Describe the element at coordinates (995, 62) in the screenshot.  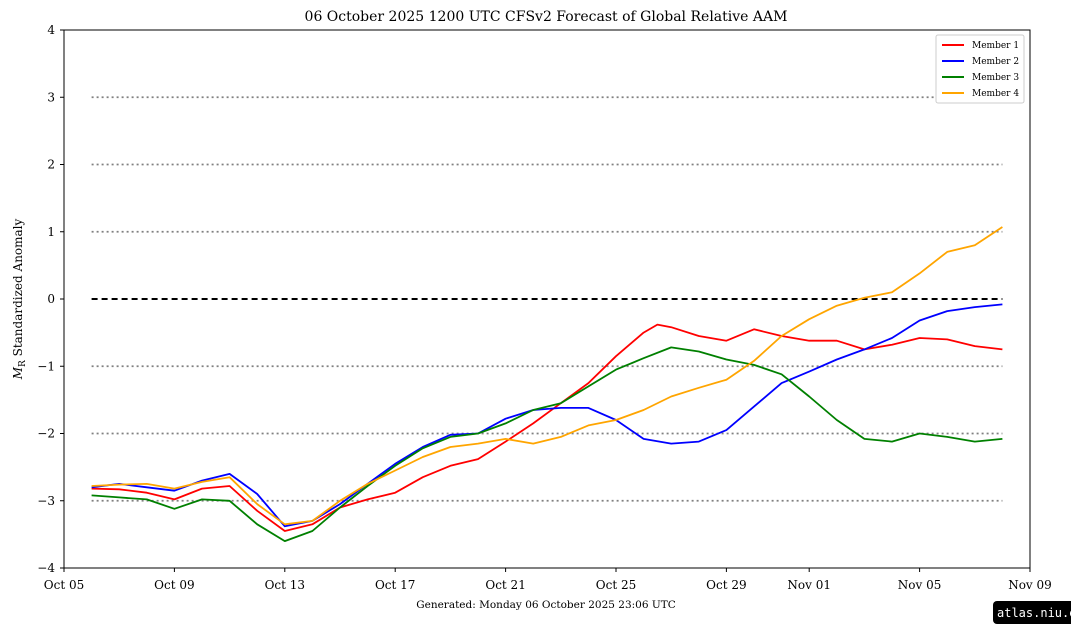
I see `legend-label: Member 2` at that location.